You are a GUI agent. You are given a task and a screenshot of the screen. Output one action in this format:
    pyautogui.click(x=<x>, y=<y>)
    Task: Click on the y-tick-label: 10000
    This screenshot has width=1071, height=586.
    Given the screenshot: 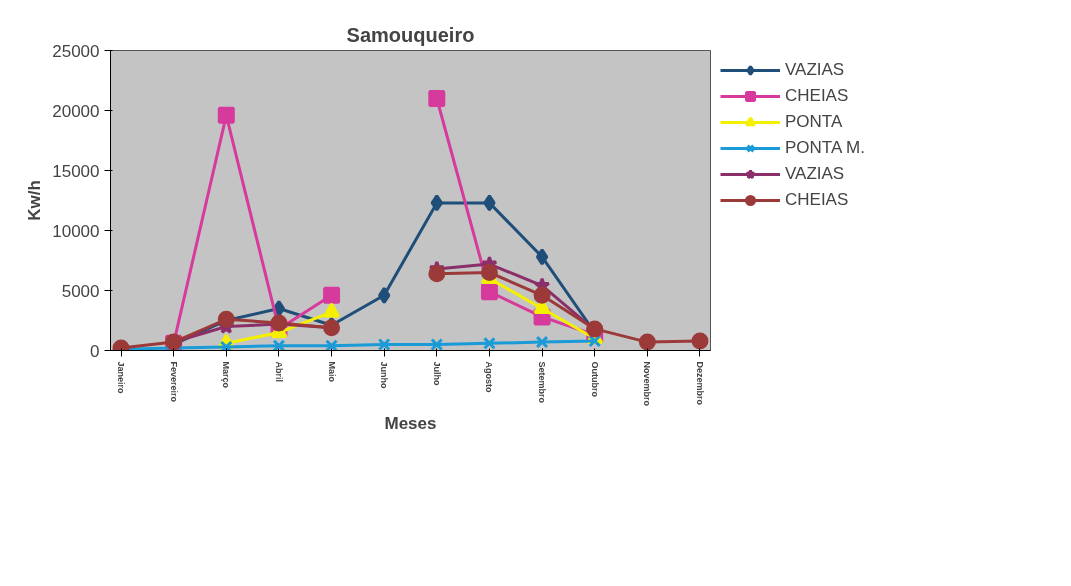 What is the action you would take?
    pyautogui.click(x=76, y=231)
    